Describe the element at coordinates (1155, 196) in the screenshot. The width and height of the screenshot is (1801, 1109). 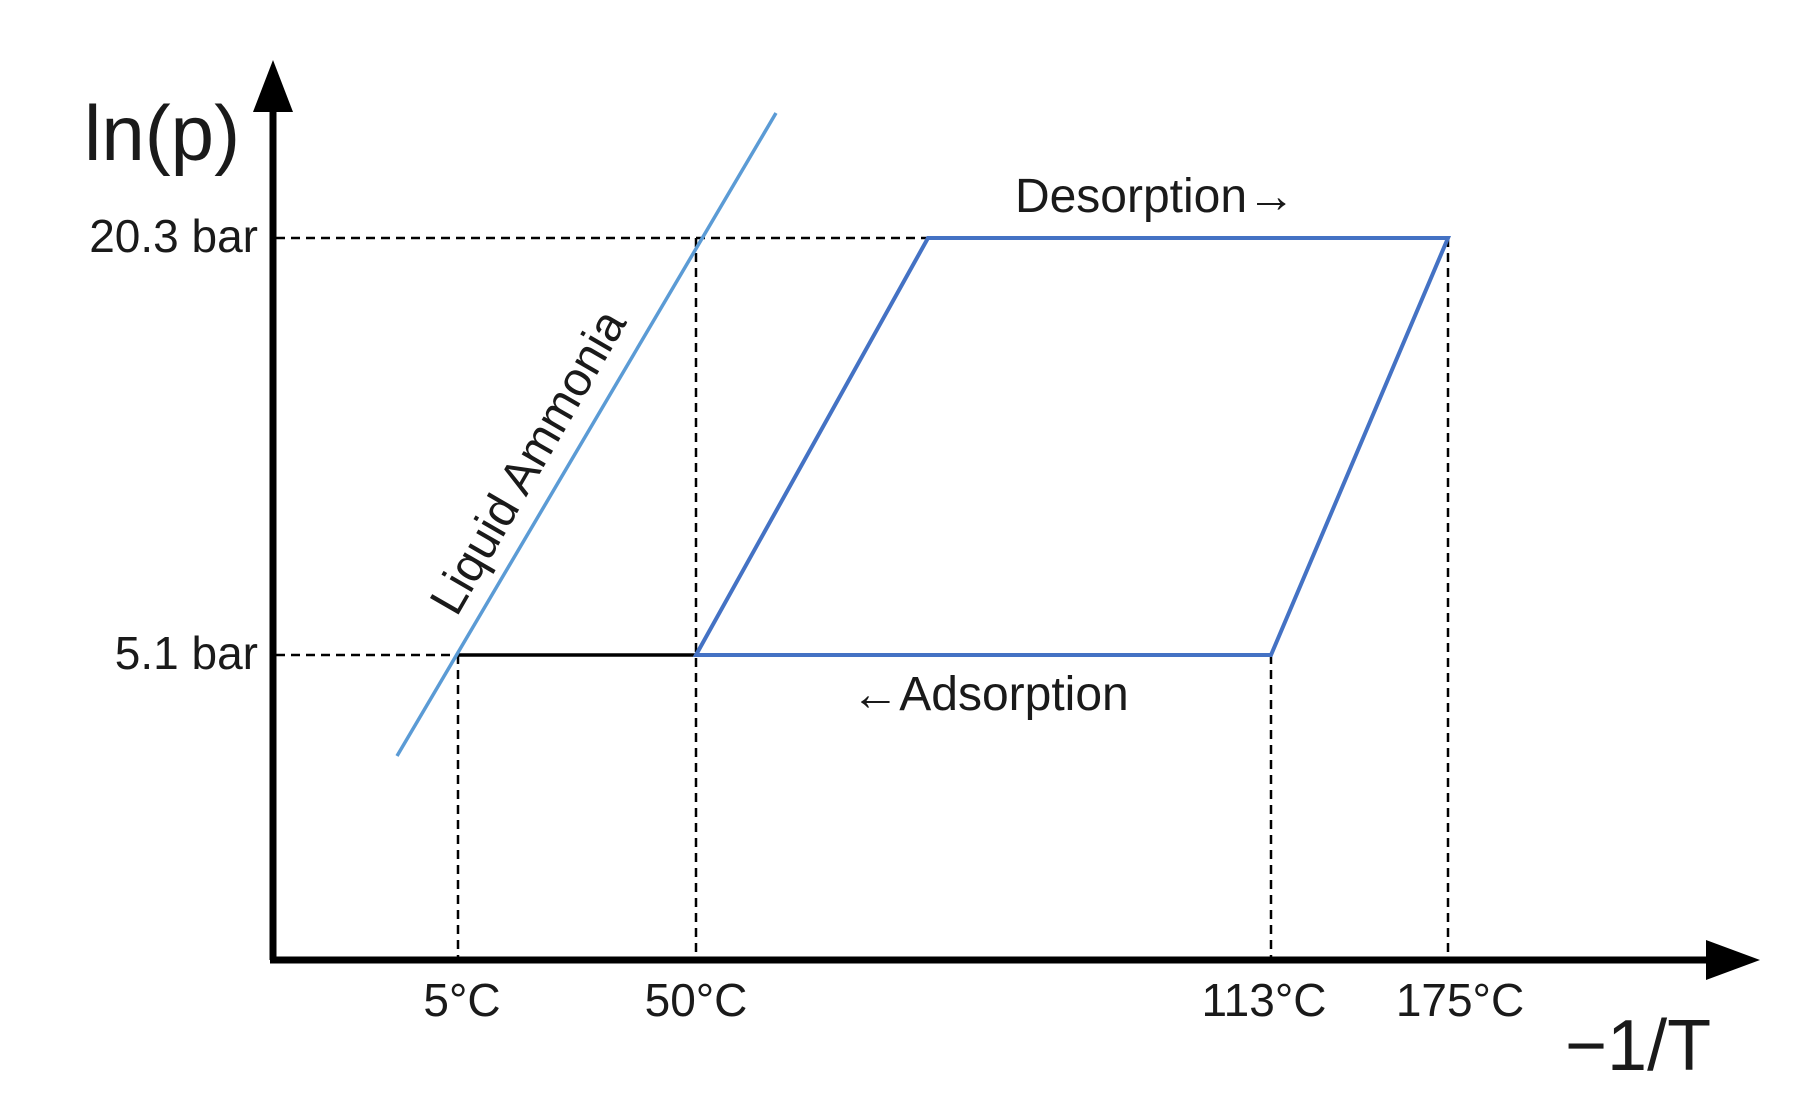
I see `desorption-label: Desorption→` at that location.